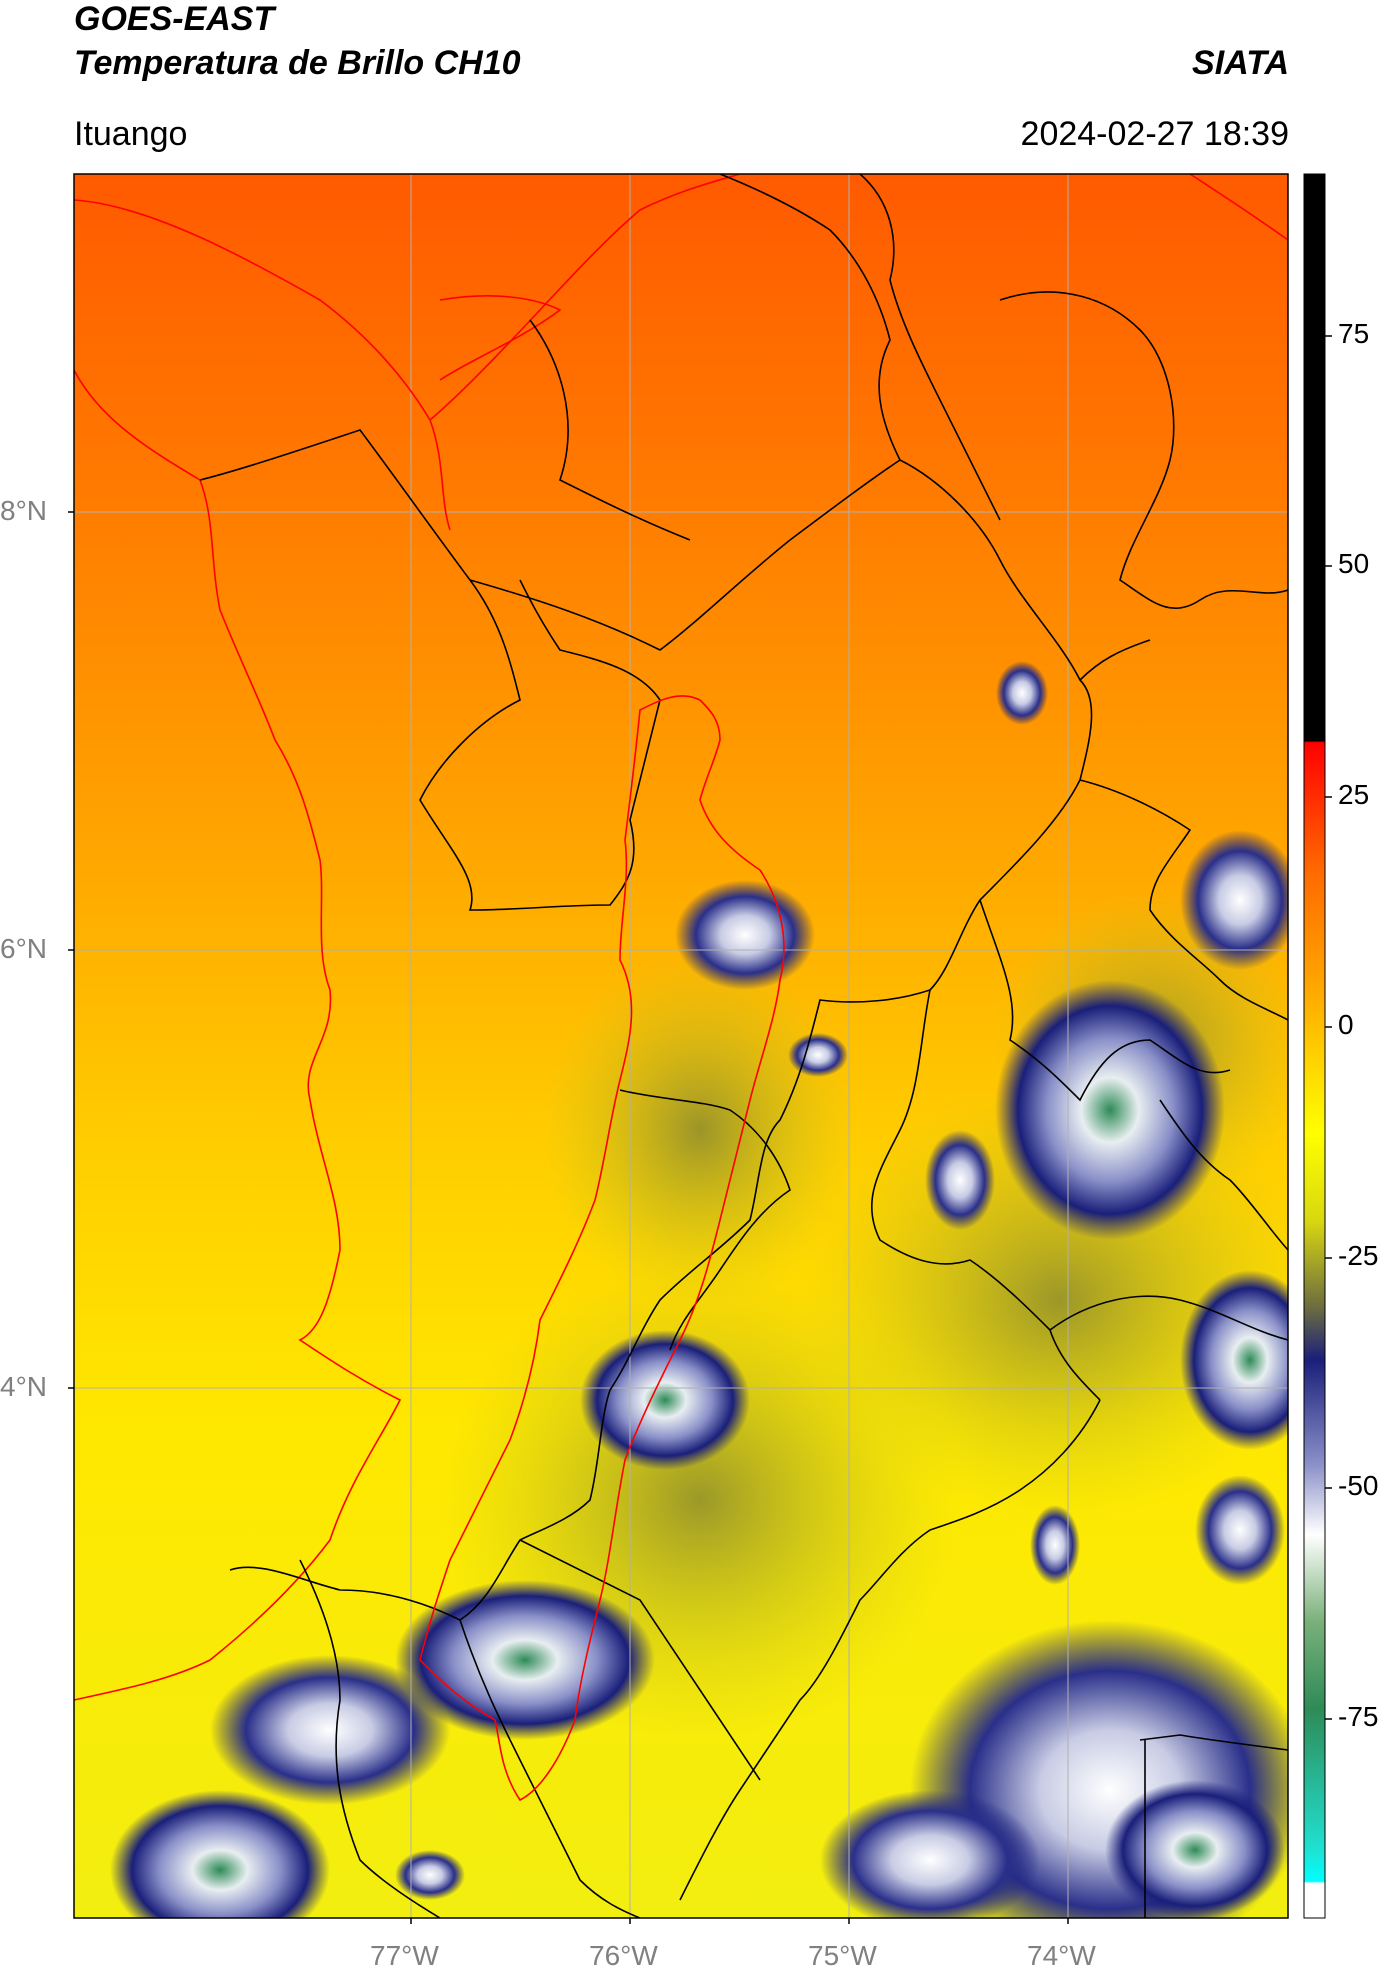 The height and width of the screenshot is (1981, 1384). Describe the element at coordinates (1353, 334) in the screenshot. I see `colorbar-label-75: 75` at that location.